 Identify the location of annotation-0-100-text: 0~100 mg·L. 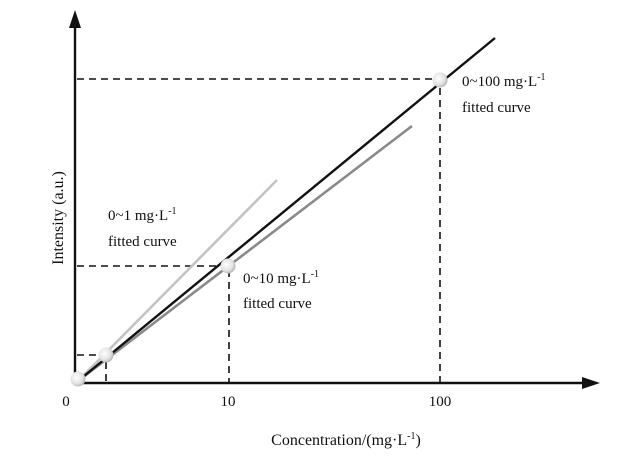
(499, 82).